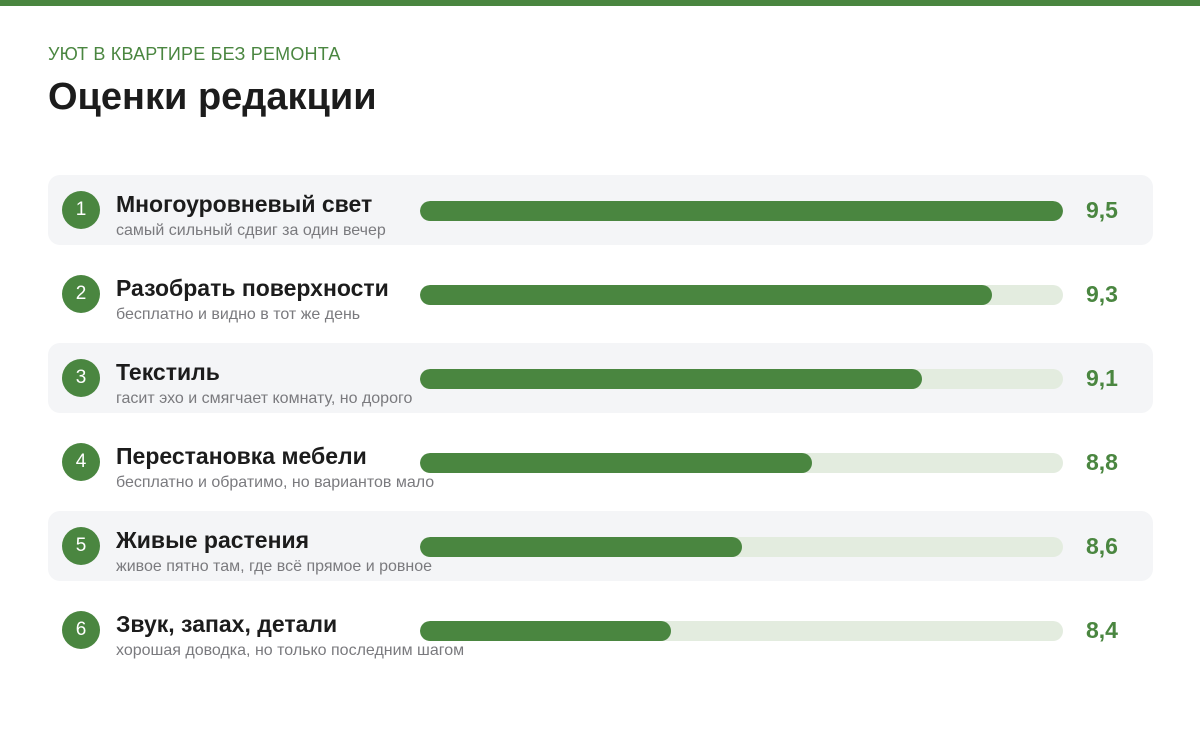  What do you see at coordinates (1102, 378) in the screenshot?
I see `score-value: 9,1` at bounding box center [1102, 378].